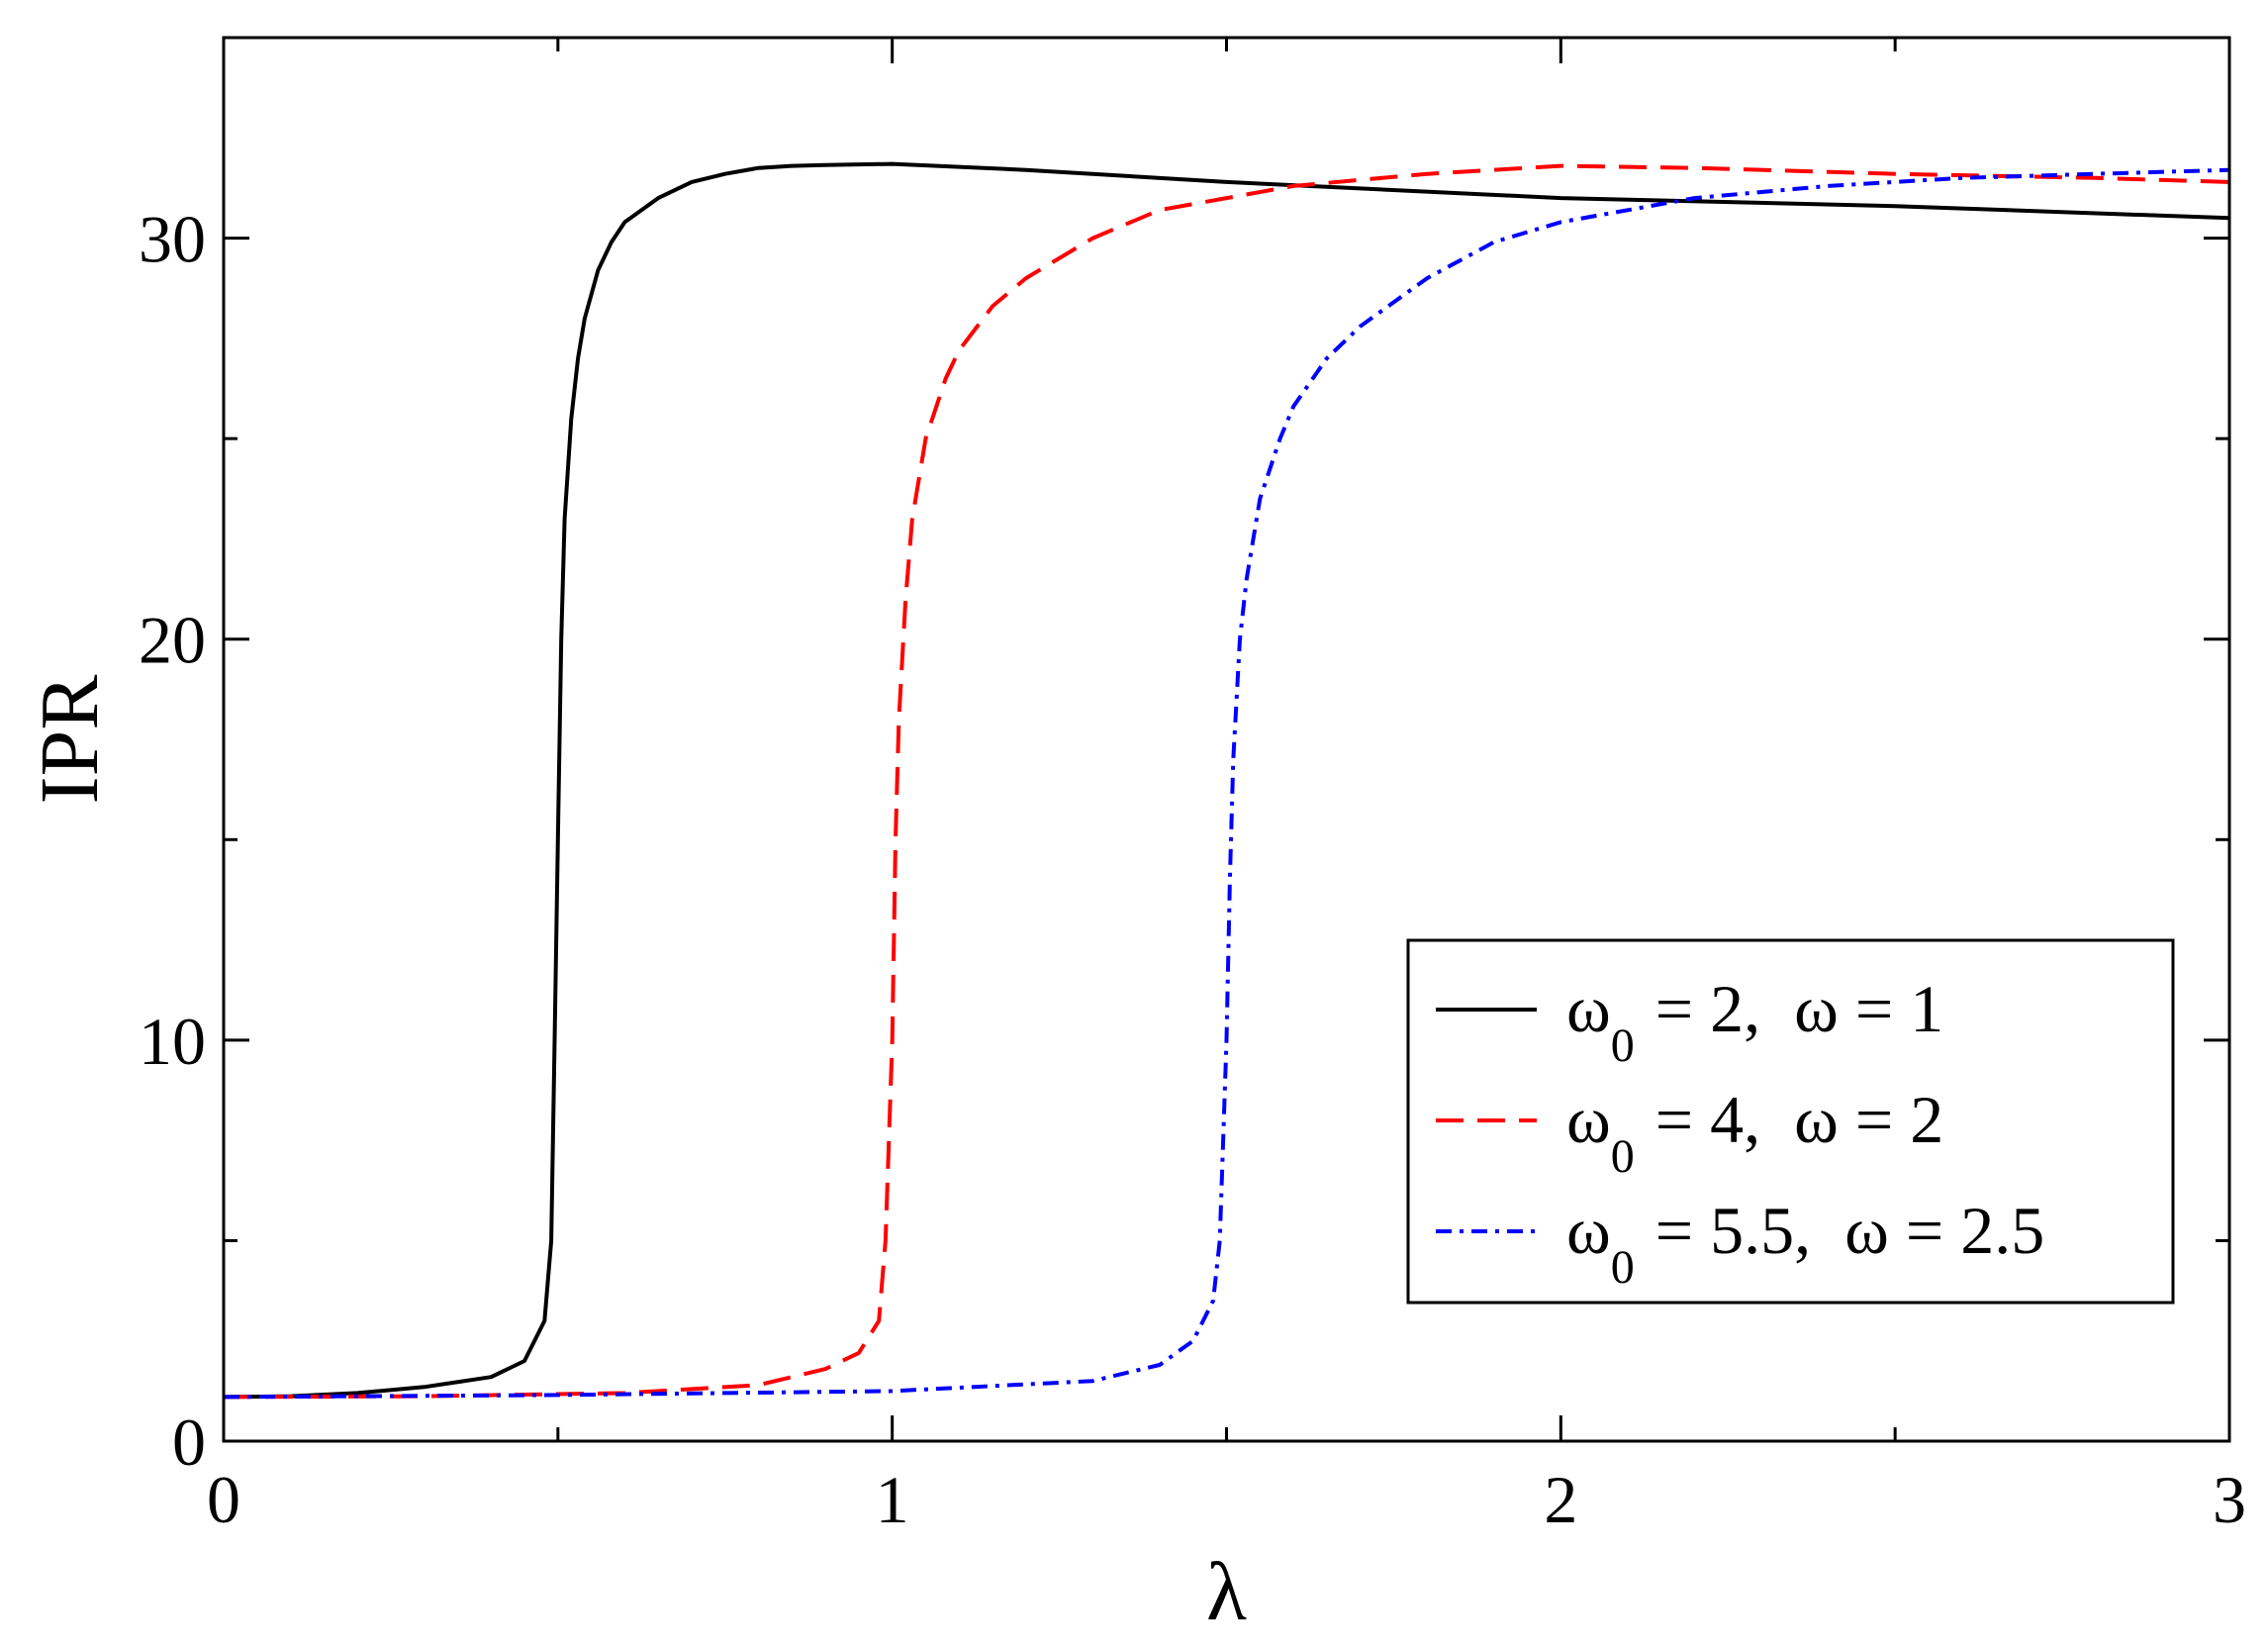 The image size is (2268, 1648). What do you see at coordinates (1589, 1008) in the screenshot?
I see `legend-label-1: ω` at bounding box center [1589, 1008].